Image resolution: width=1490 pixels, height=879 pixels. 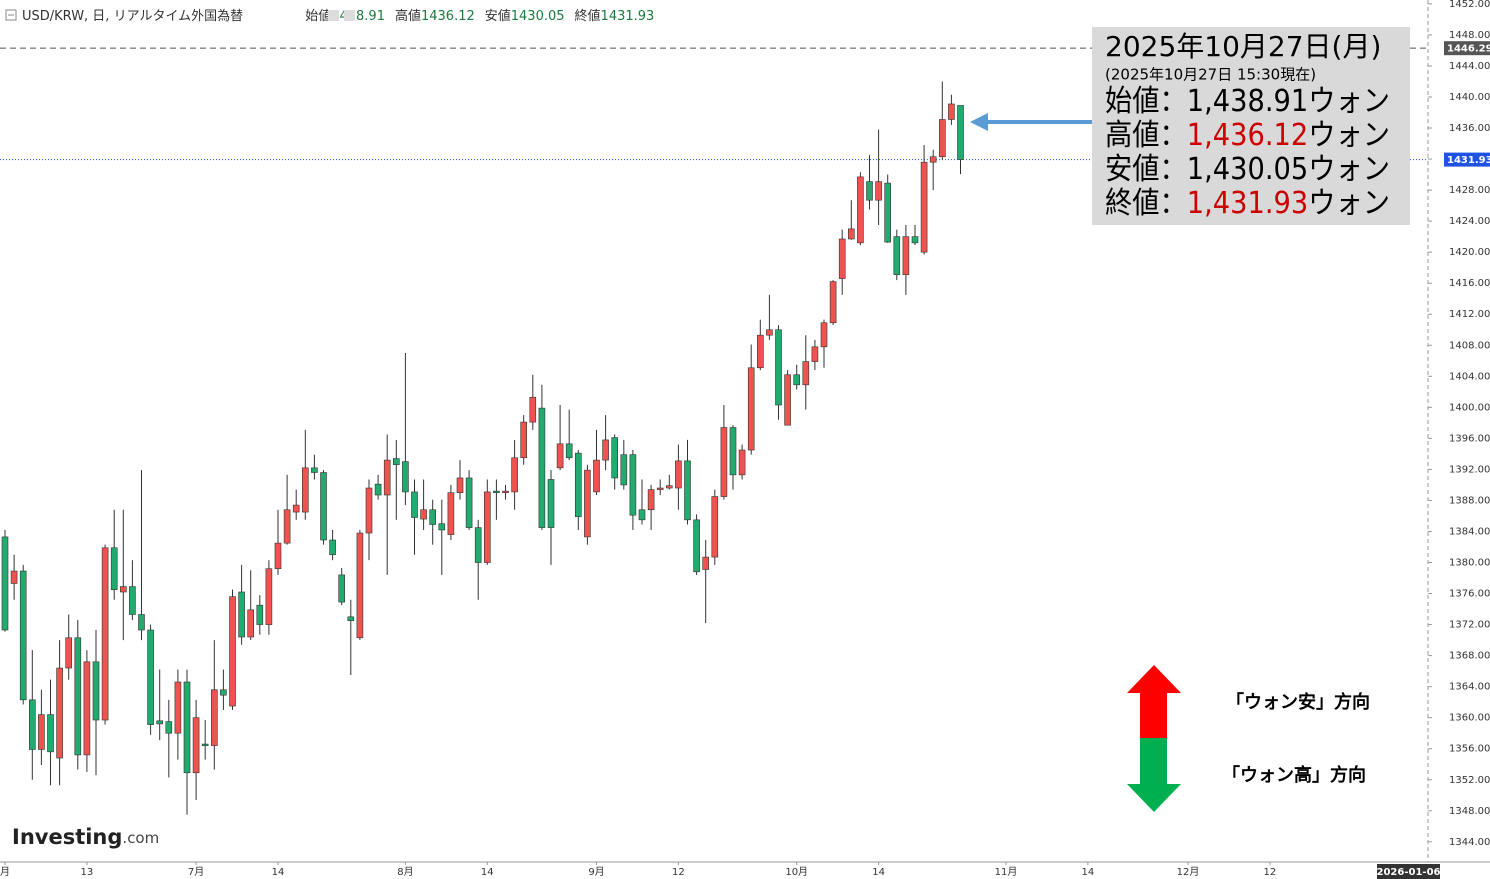 What do you see at coordinates (405, 872) in the screenshot?
I see `x-tick-label: 8月` at bounding box center [405, 872].